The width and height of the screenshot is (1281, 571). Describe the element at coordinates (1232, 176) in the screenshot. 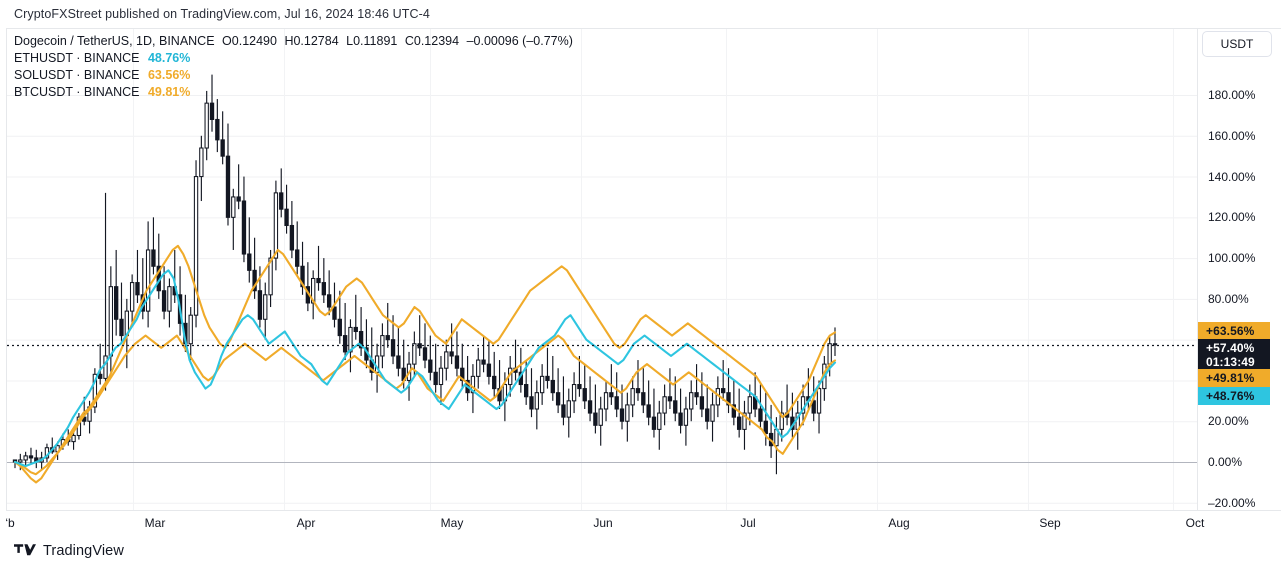

I see `price-tick-140: 140.00%` at that location.